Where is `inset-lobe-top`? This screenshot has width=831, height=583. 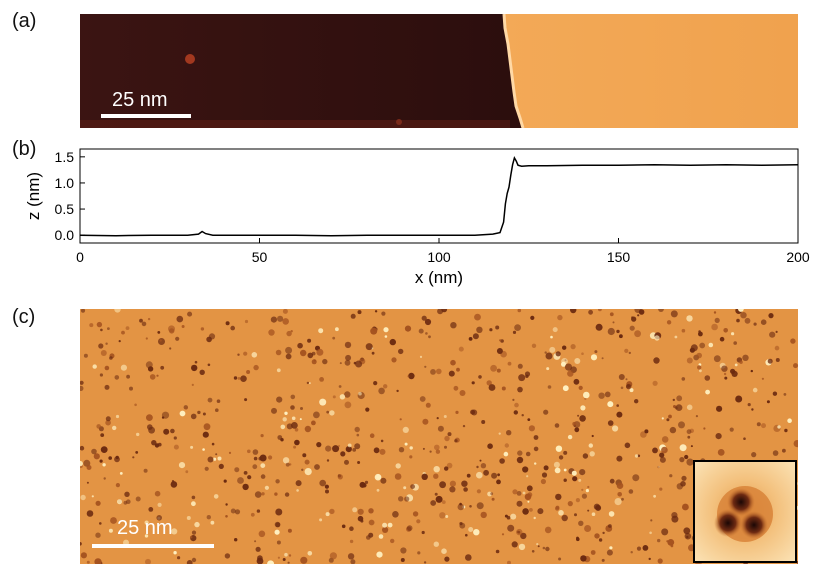 inset-lobe-top is located at coordinates (741, 502).